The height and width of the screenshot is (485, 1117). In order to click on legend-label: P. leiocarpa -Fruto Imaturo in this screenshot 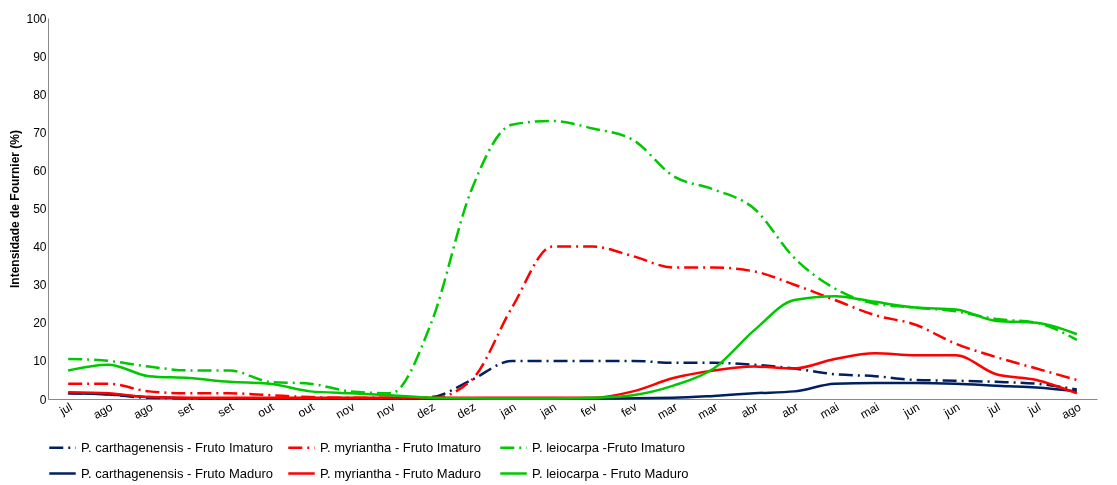, I will do `click(608, 447)`.